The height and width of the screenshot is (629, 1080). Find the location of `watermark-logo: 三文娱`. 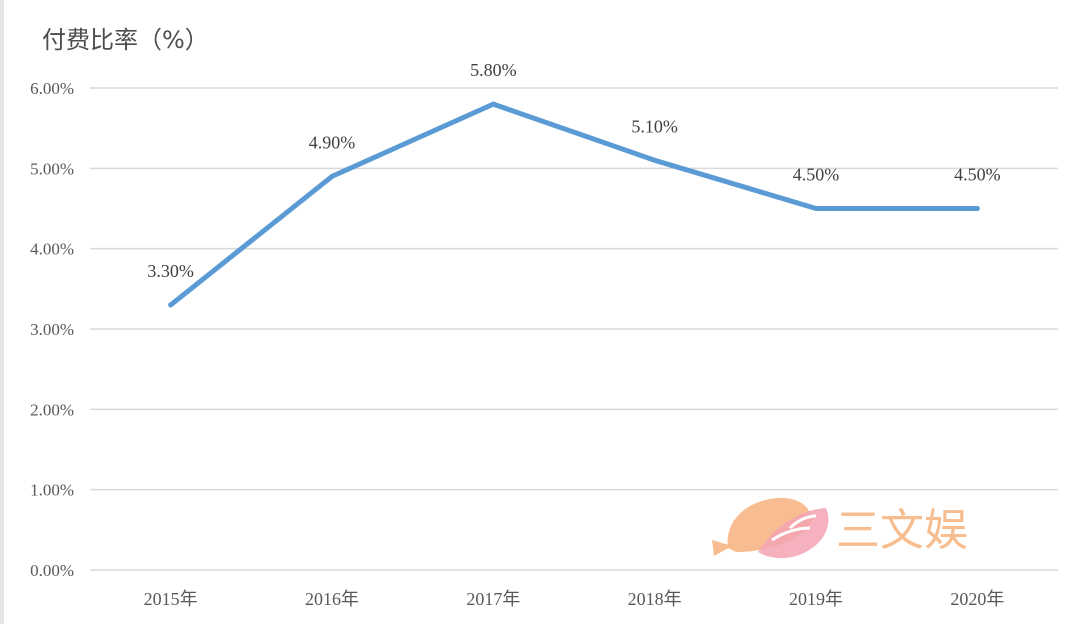

watermark-logo: 三文娱 is located at coordinates (840, 528).